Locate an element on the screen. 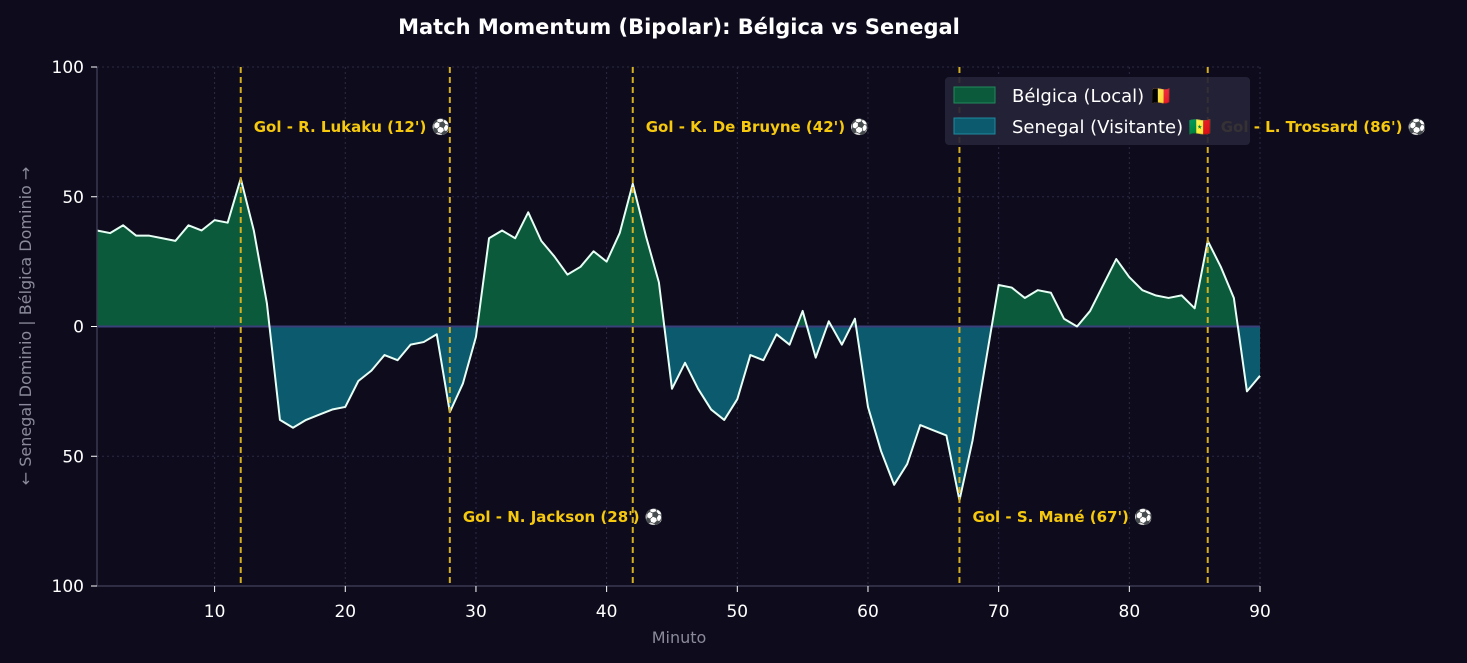 This screenshot has width=1467, height=663. legend-swatch-belgica is located at coordinates (974, 95).